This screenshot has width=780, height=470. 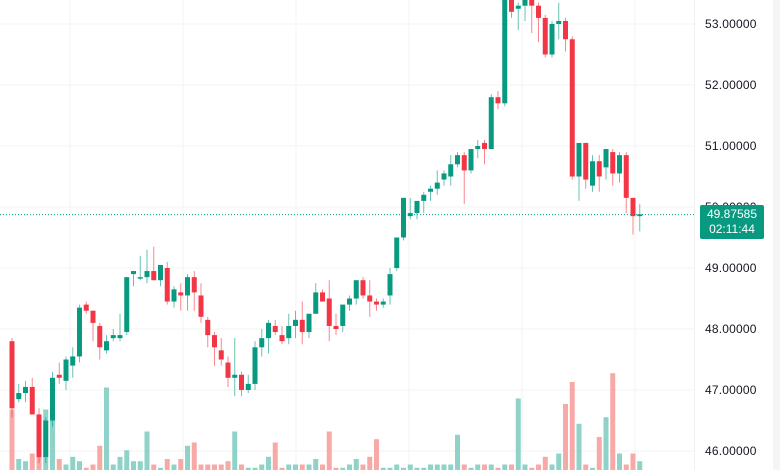 What do you see at coordinates (731, 451) in the screenshot?
I see `price-tick-label: 46.00000` at bounding box center [731, 451].